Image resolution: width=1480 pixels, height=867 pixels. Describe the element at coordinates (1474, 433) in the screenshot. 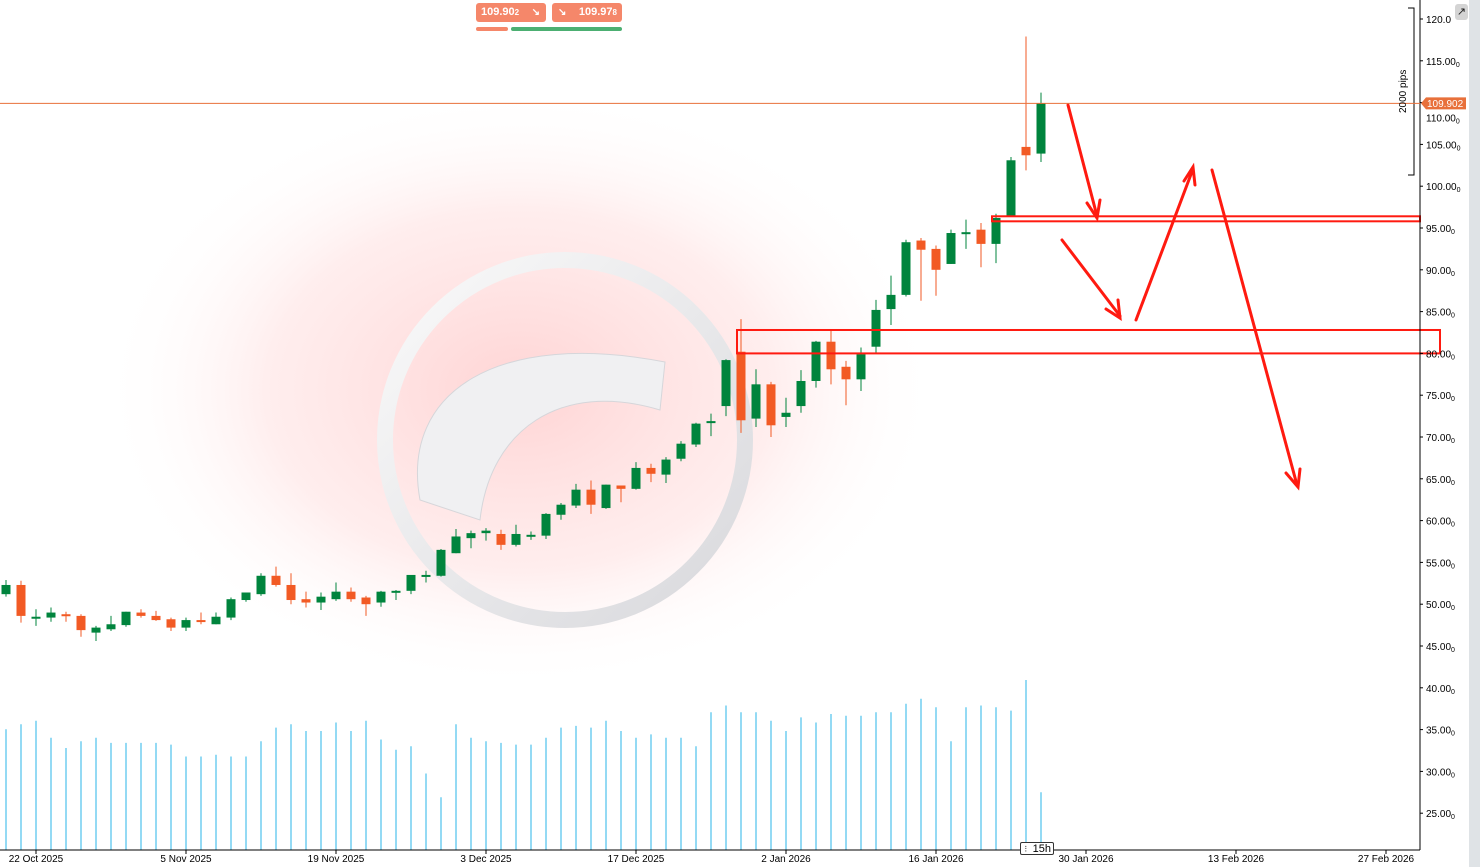

I see `right-scrollbar` at that location.